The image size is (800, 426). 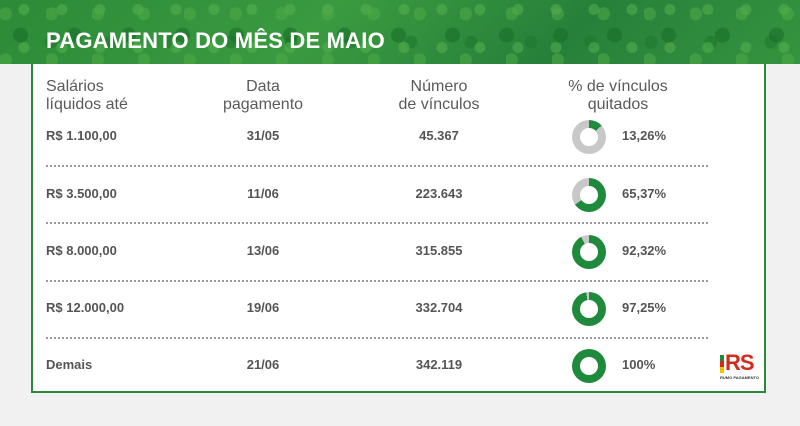 What do you see at coordinates (263, 364) in the screenshot?
I see `date-cell: 21/06` at bounding box center [263, 364].